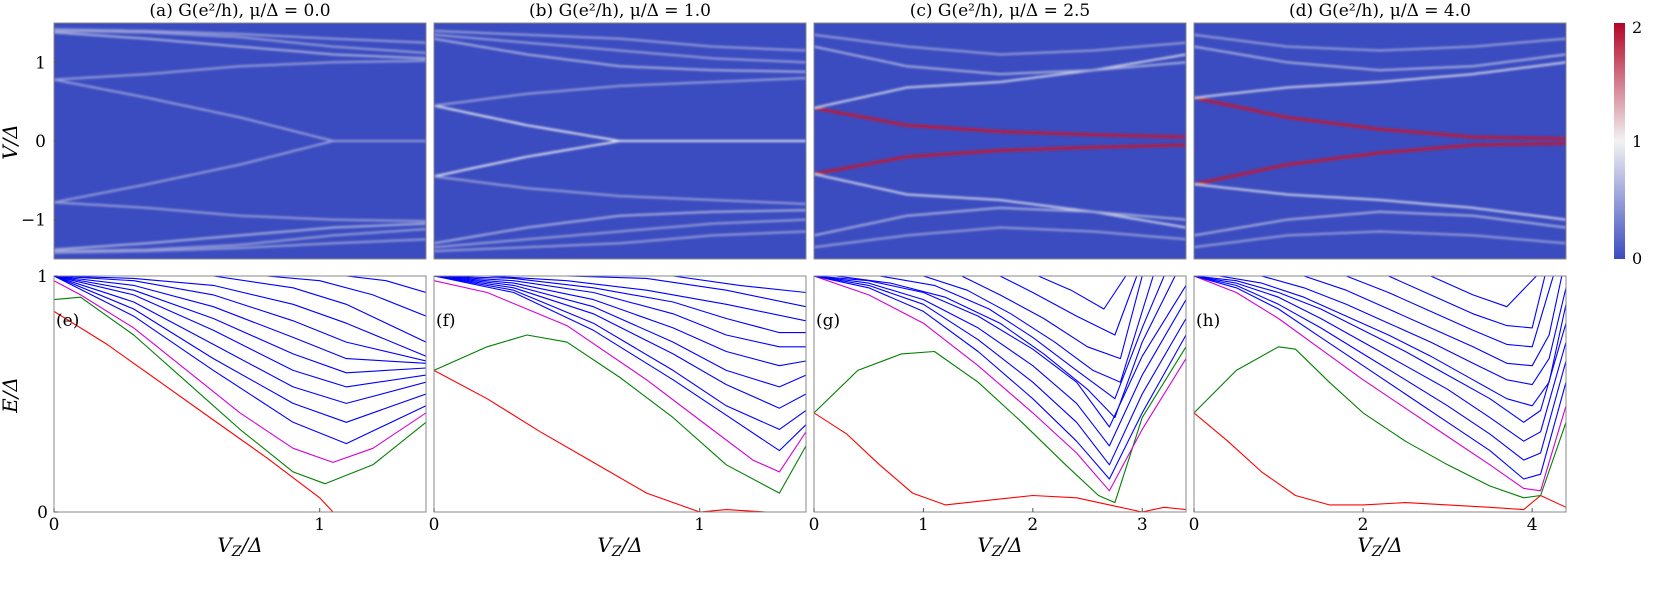 The width and height of the screenshot is (1680, 600). Describe the element at coordinates (1363, 525) in the screenshot. I see `x-tick-label: 2` at that location.